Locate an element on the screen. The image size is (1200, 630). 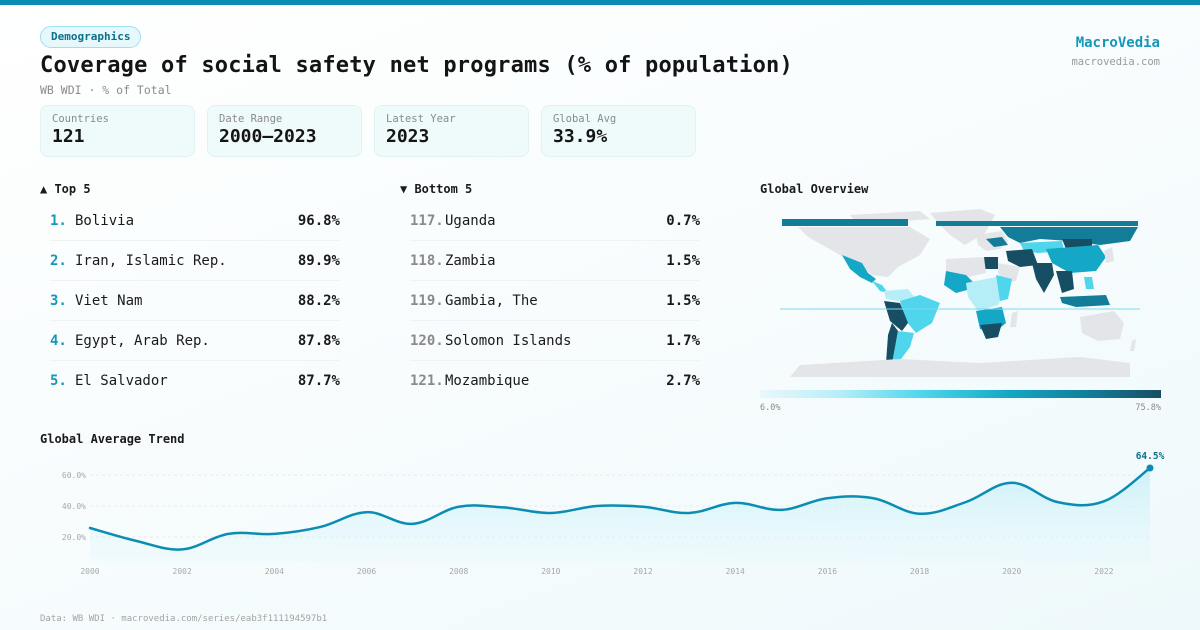
map-region-north-america is located at coordinates (864, 252).